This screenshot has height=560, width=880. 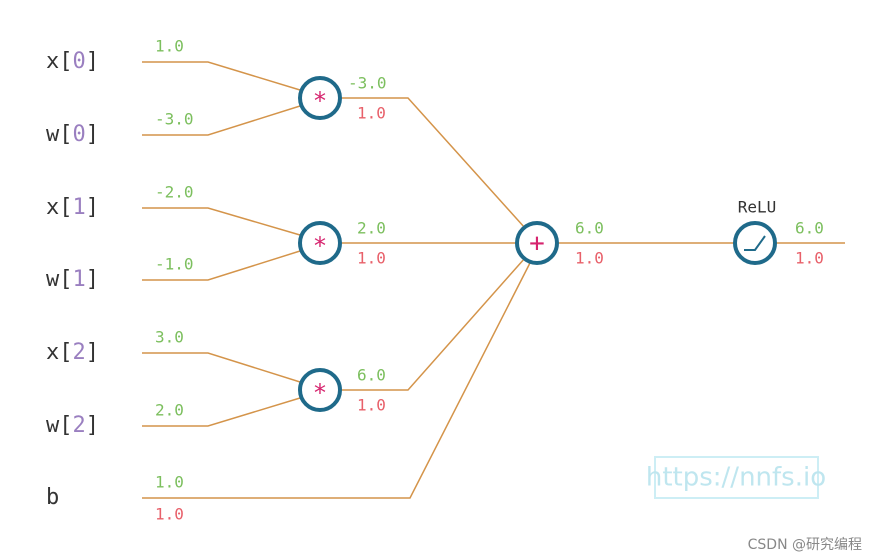 I want to click on input-label: w[2], so click(x=72, y=425).